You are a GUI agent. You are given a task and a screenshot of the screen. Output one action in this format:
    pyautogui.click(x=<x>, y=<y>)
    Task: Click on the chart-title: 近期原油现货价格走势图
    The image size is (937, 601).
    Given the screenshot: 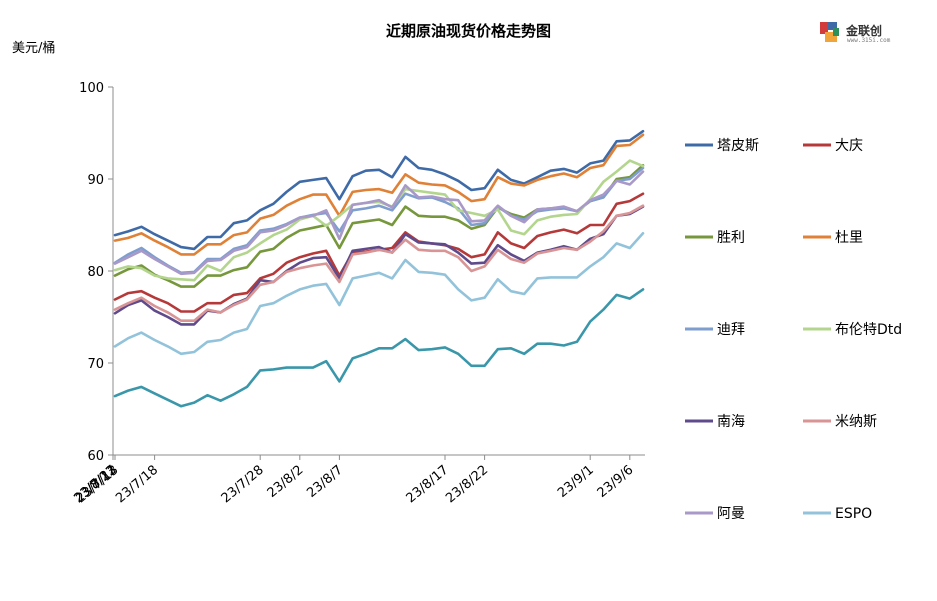 What is the action you would take?
    pyautogui.click(x=468, y=31)
    